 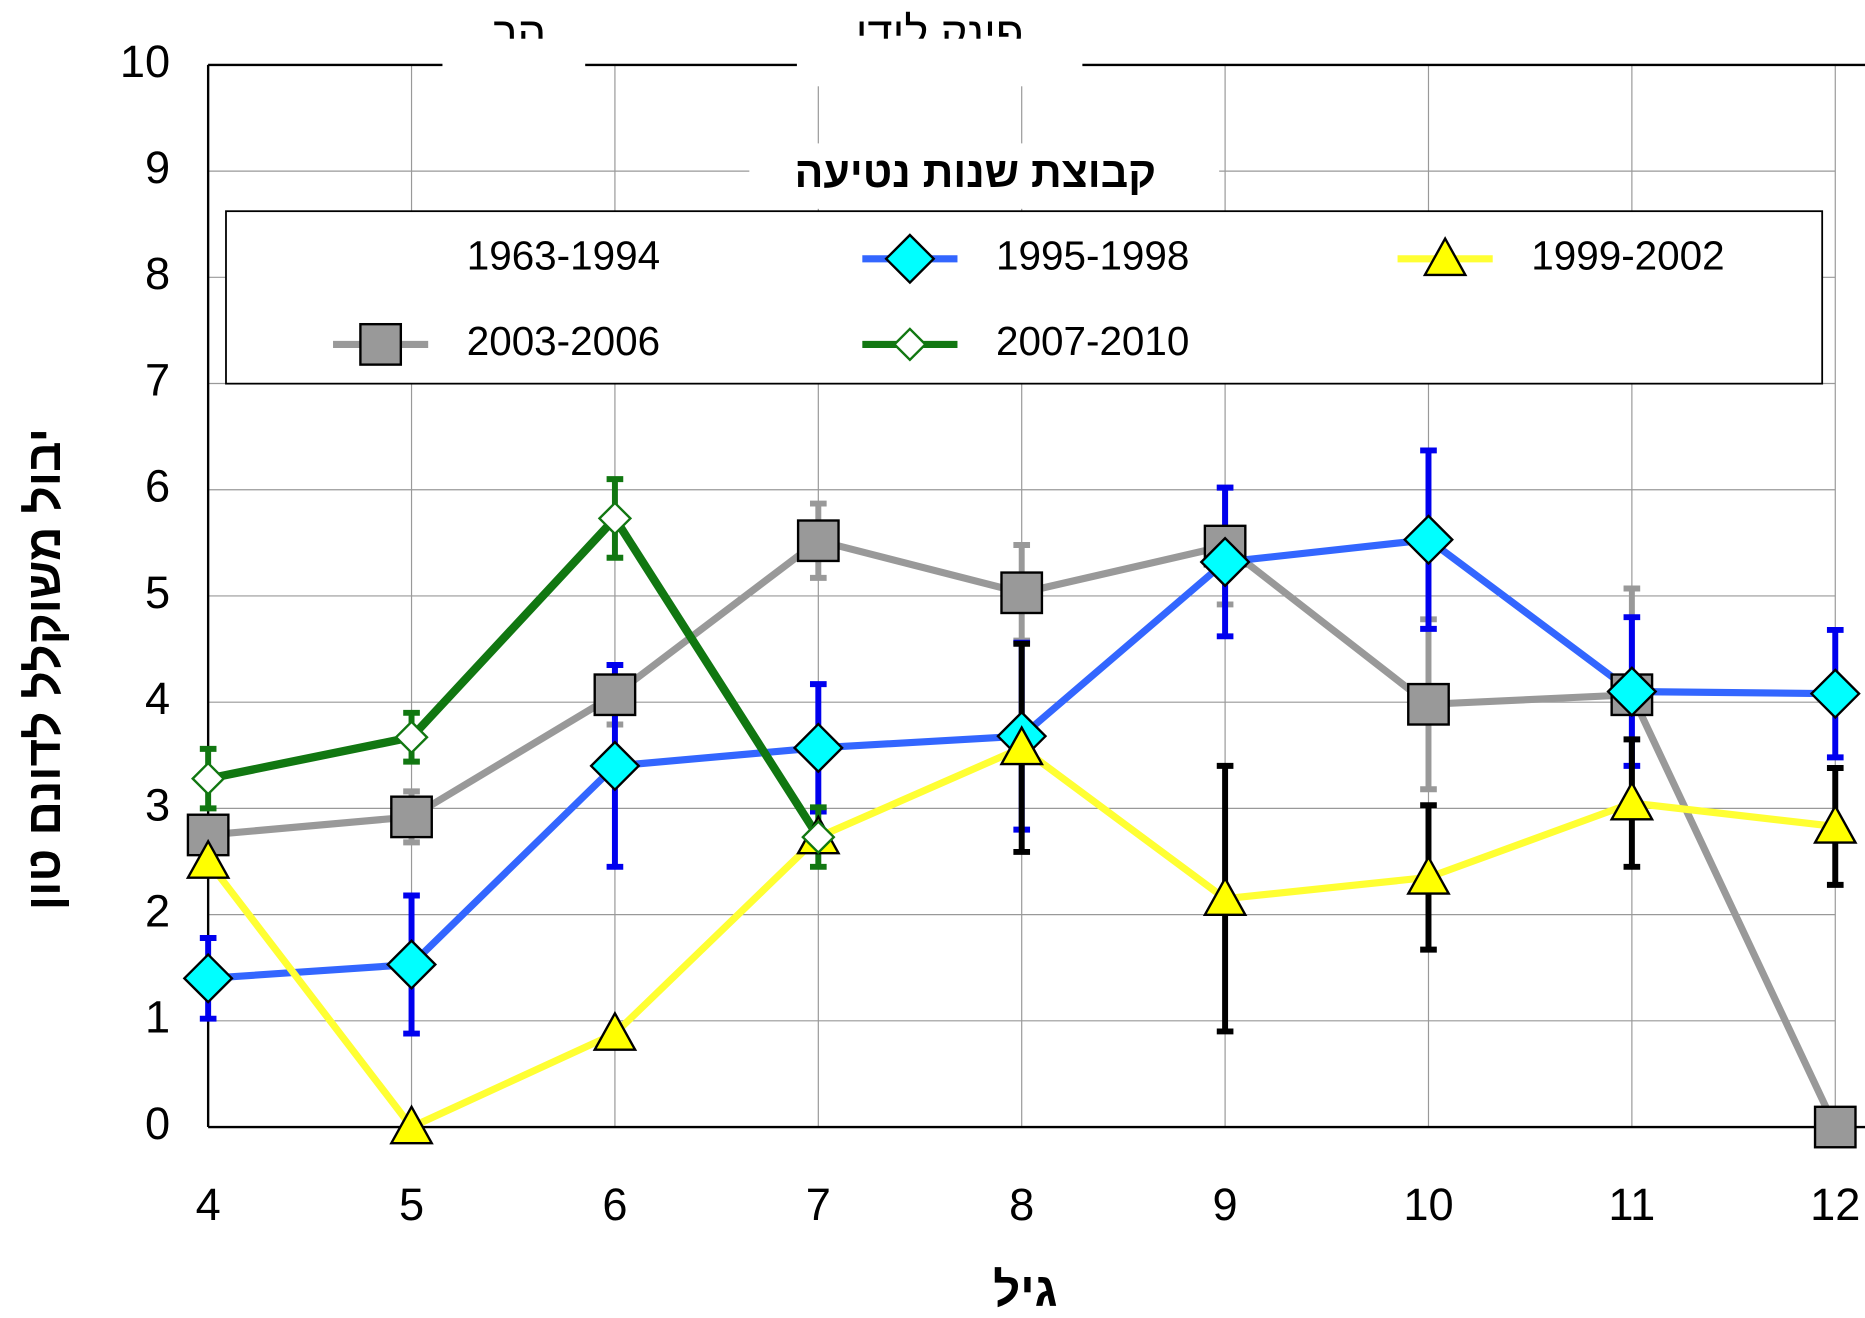 What do you see at coordinates (563, 341) in the screenshot?
I see `legend-label: 2003-2006` at bounding box center [563, 341].